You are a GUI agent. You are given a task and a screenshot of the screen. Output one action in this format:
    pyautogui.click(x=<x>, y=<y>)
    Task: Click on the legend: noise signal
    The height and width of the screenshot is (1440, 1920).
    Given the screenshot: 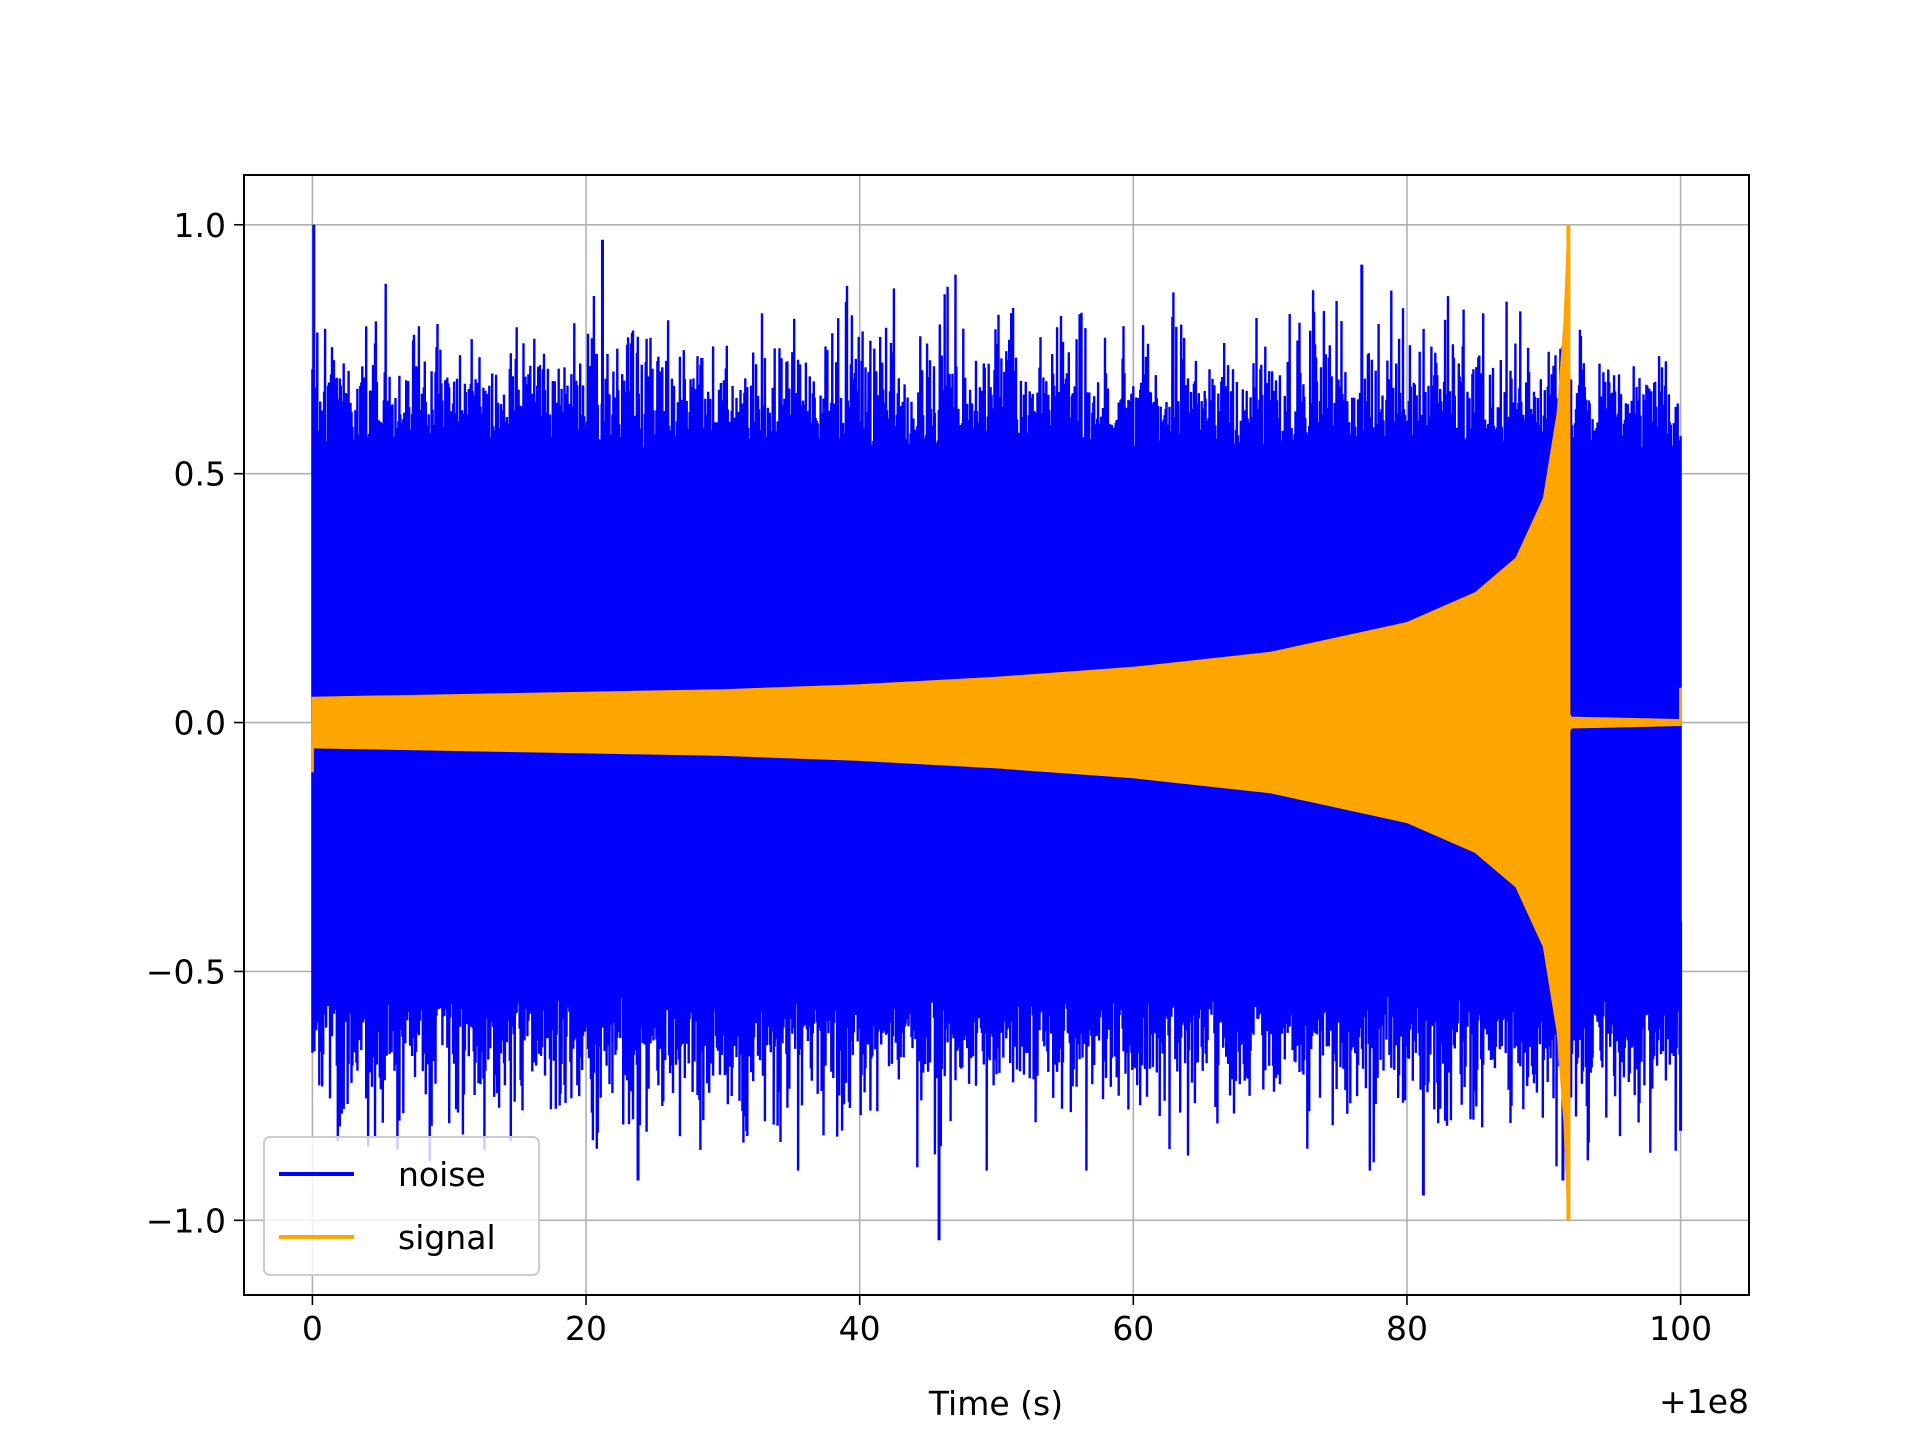 What is the action you would take?
    pyautogui.click(x=401, y=1206)
    